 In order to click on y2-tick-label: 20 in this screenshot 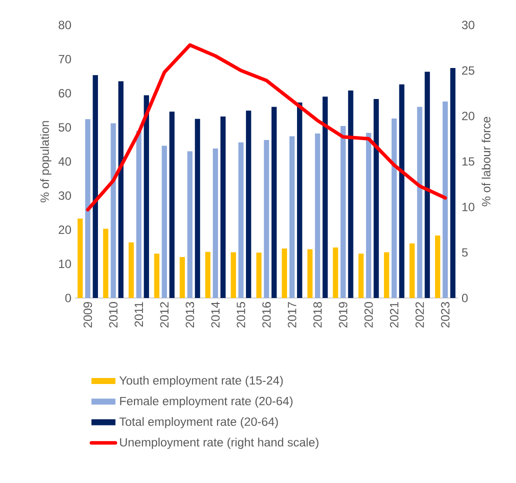, I will do `click(468, 116)`.